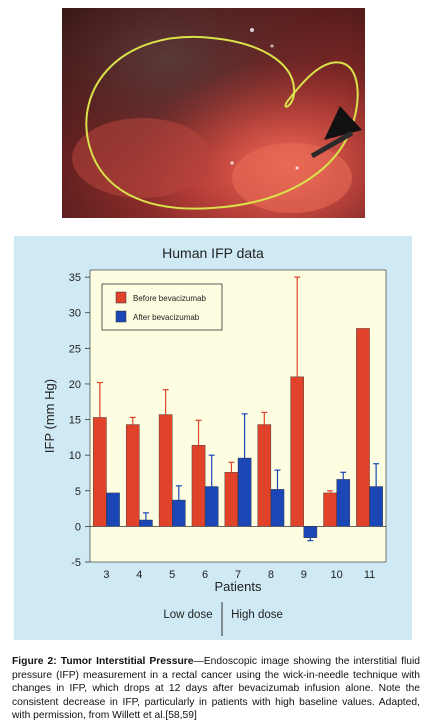 The width and height of the screenshot is (429, 723). I want to click on legend-box, so click(162, 307).